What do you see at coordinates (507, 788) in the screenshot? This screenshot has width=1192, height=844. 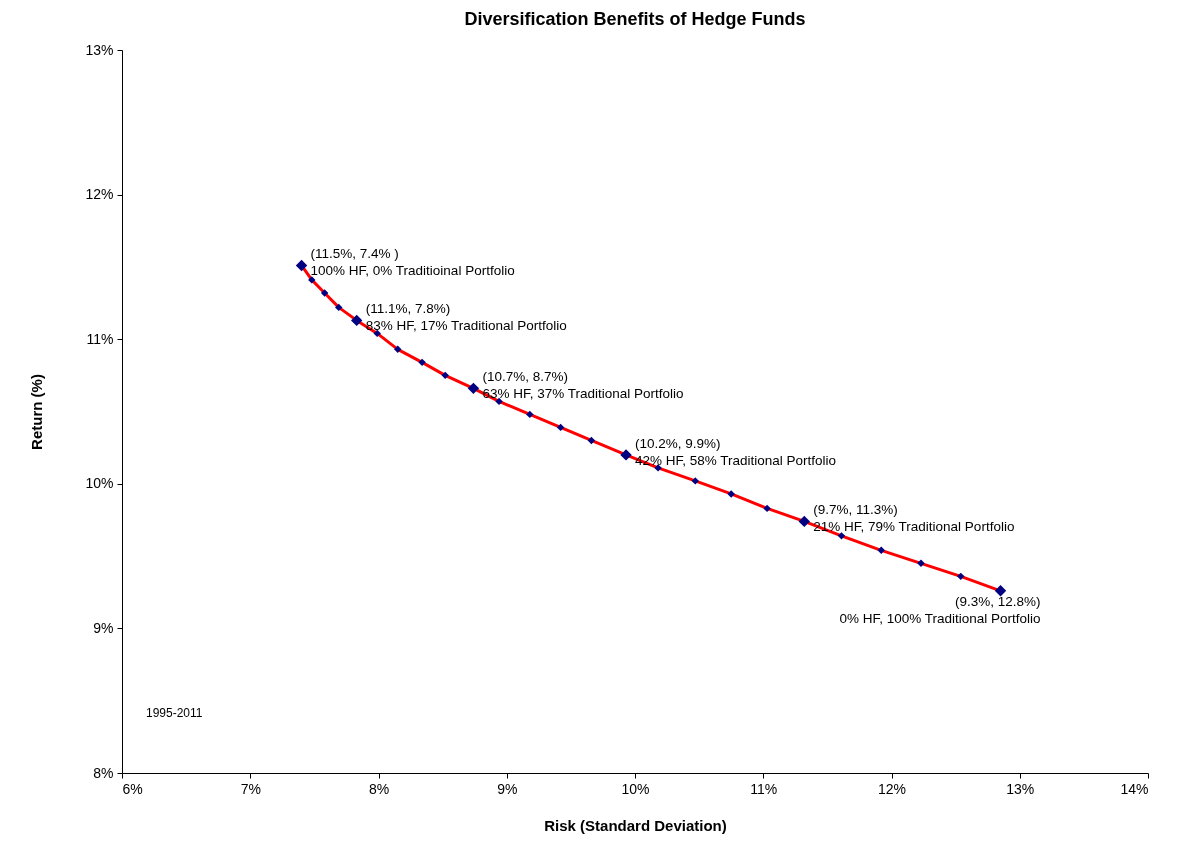 I see `x-tick-label: 9%` at bounding box center [507, 788].